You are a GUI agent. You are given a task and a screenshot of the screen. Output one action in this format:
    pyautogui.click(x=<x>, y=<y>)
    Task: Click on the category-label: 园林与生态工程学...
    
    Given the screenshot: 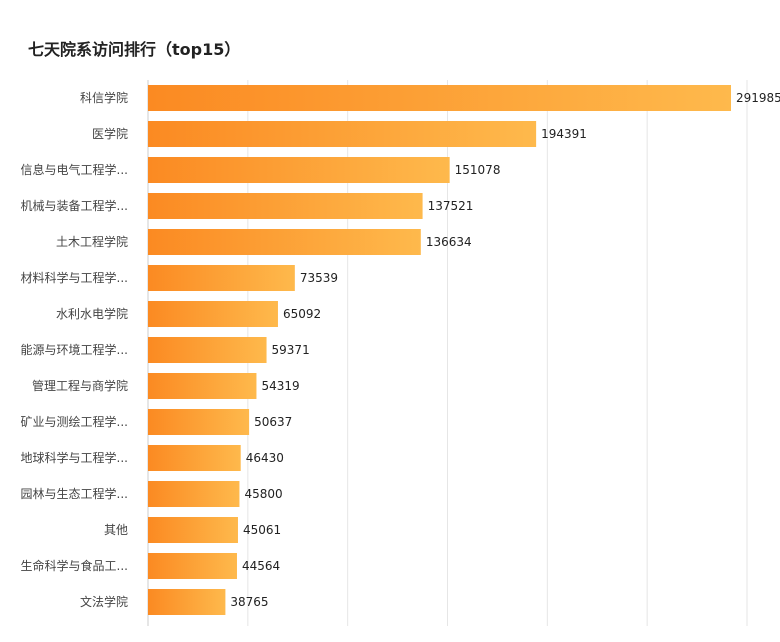 What is the action you would take?
    pyautogui.click(x=74, y=493)
    